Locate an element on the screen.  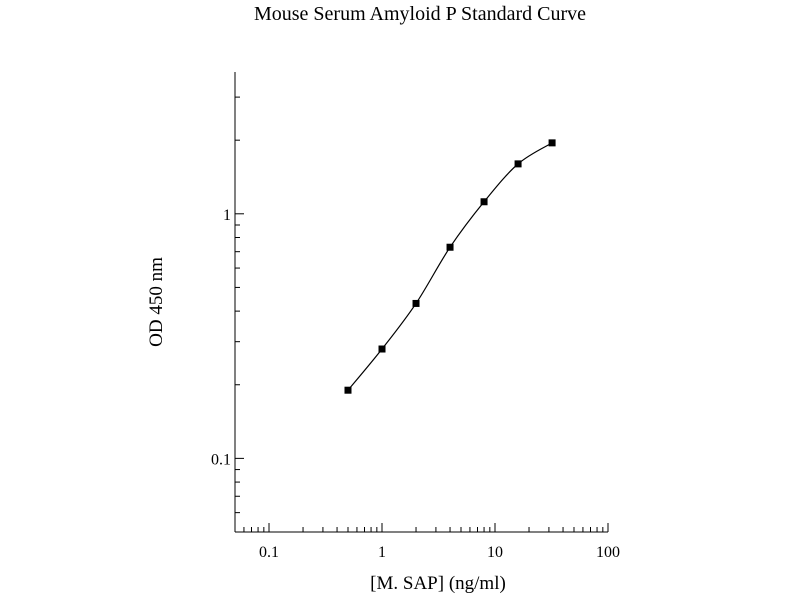
chart-title: Mouse Serum Amyloid P Standard Curve is located at coordinates (420, 14).